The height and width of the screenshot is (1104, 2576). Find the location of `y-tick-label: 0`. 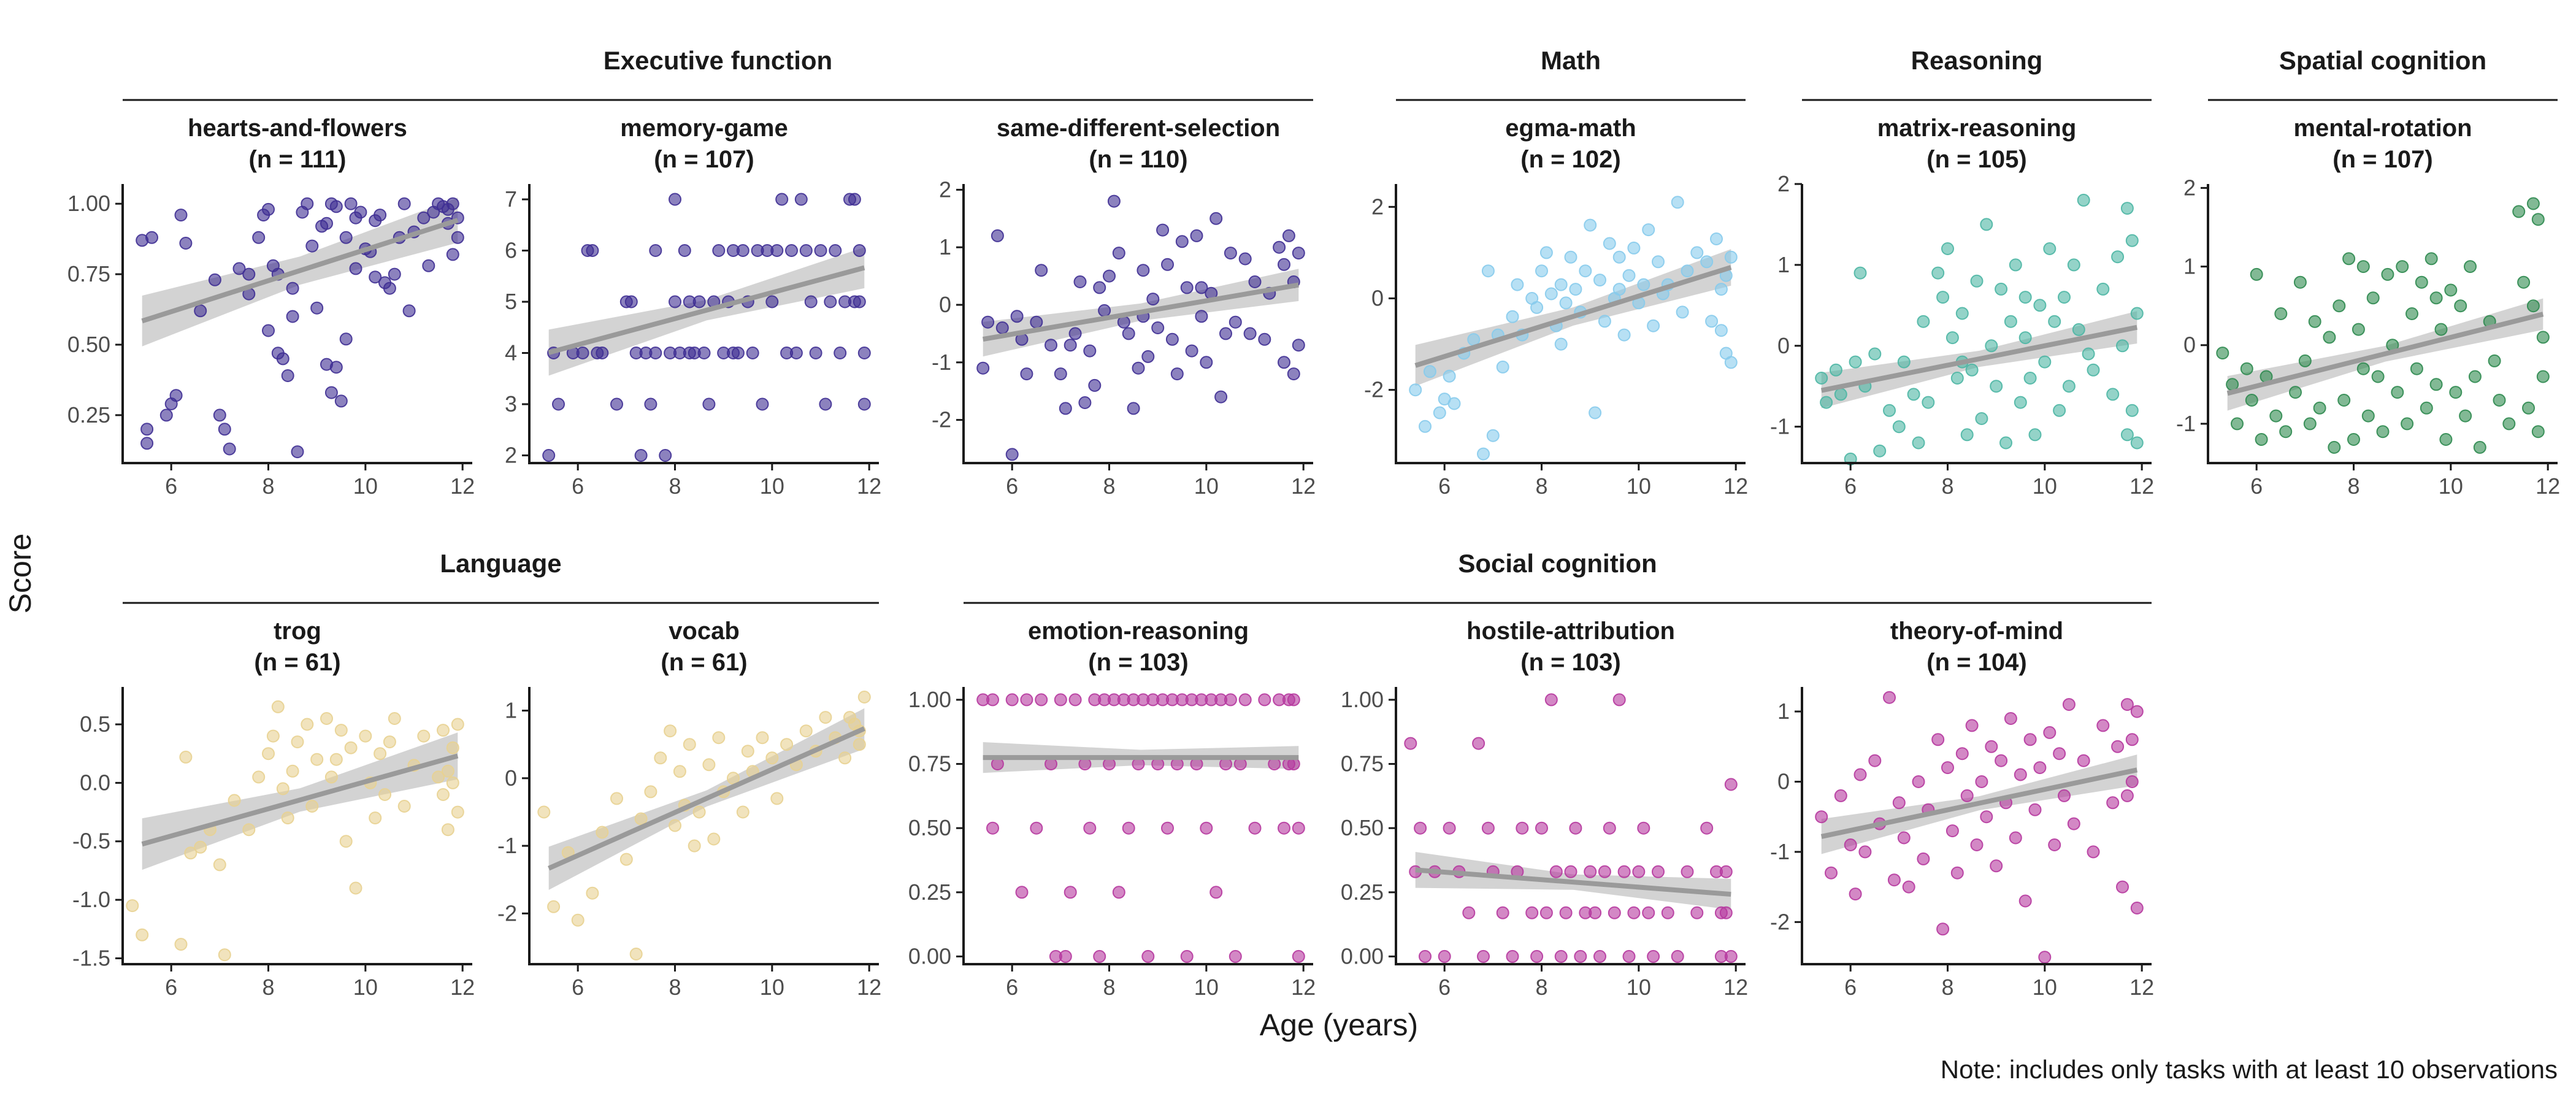

y-tick-label: 0 is located at coordinates (1783, 781).